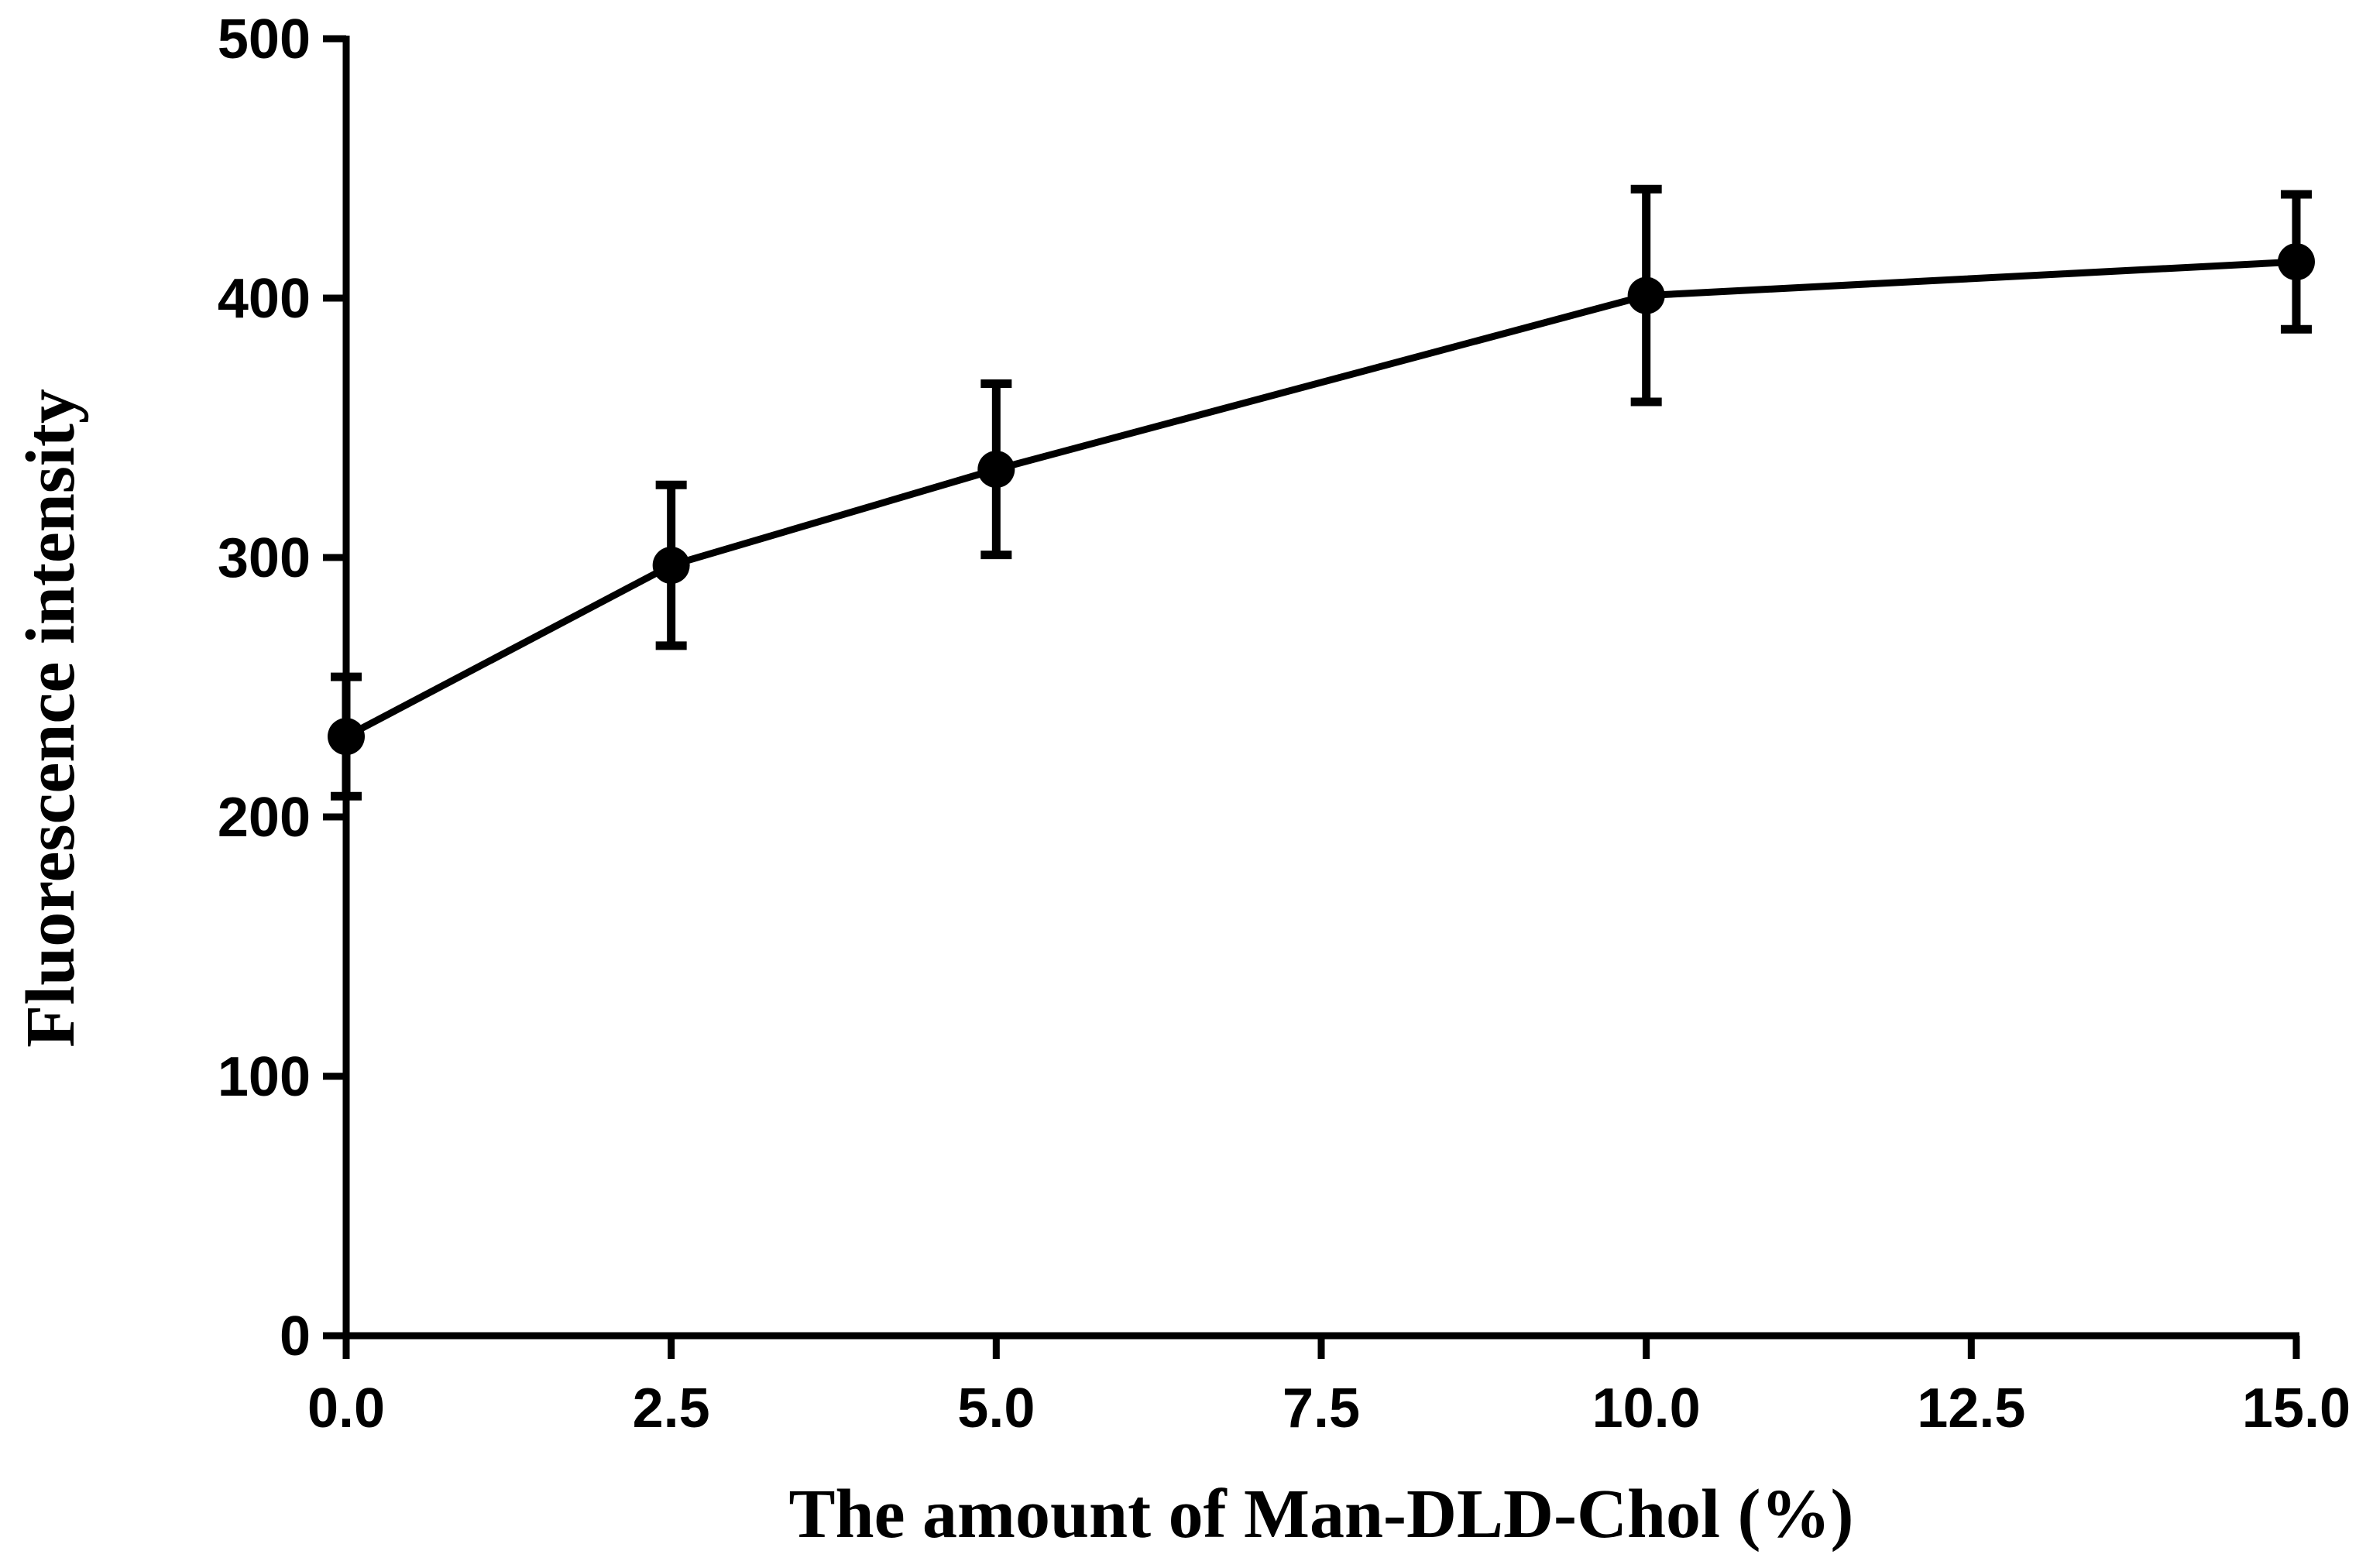 Image resolution: width=2366 pixels, height=1568 pixels. What do you see at coordinates (265, 818) in the screenshot?
I see `y-tick-label: 200` at bounding box center [265, 818].